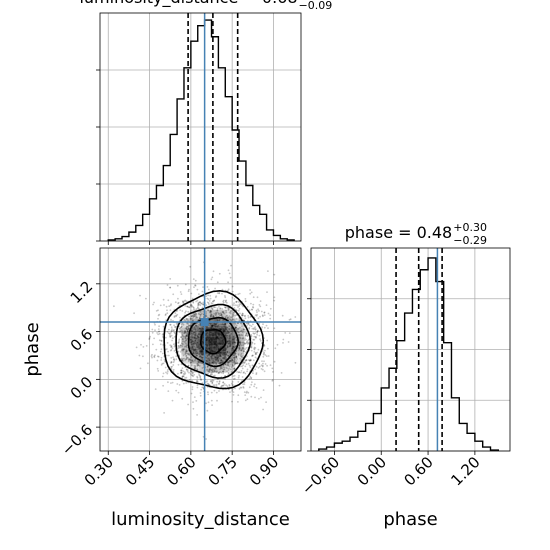 This screenshot has height=550, width=550. Describe the element at coordinates (204, 322) in the screenshot. I see `truth-marker` at that location.